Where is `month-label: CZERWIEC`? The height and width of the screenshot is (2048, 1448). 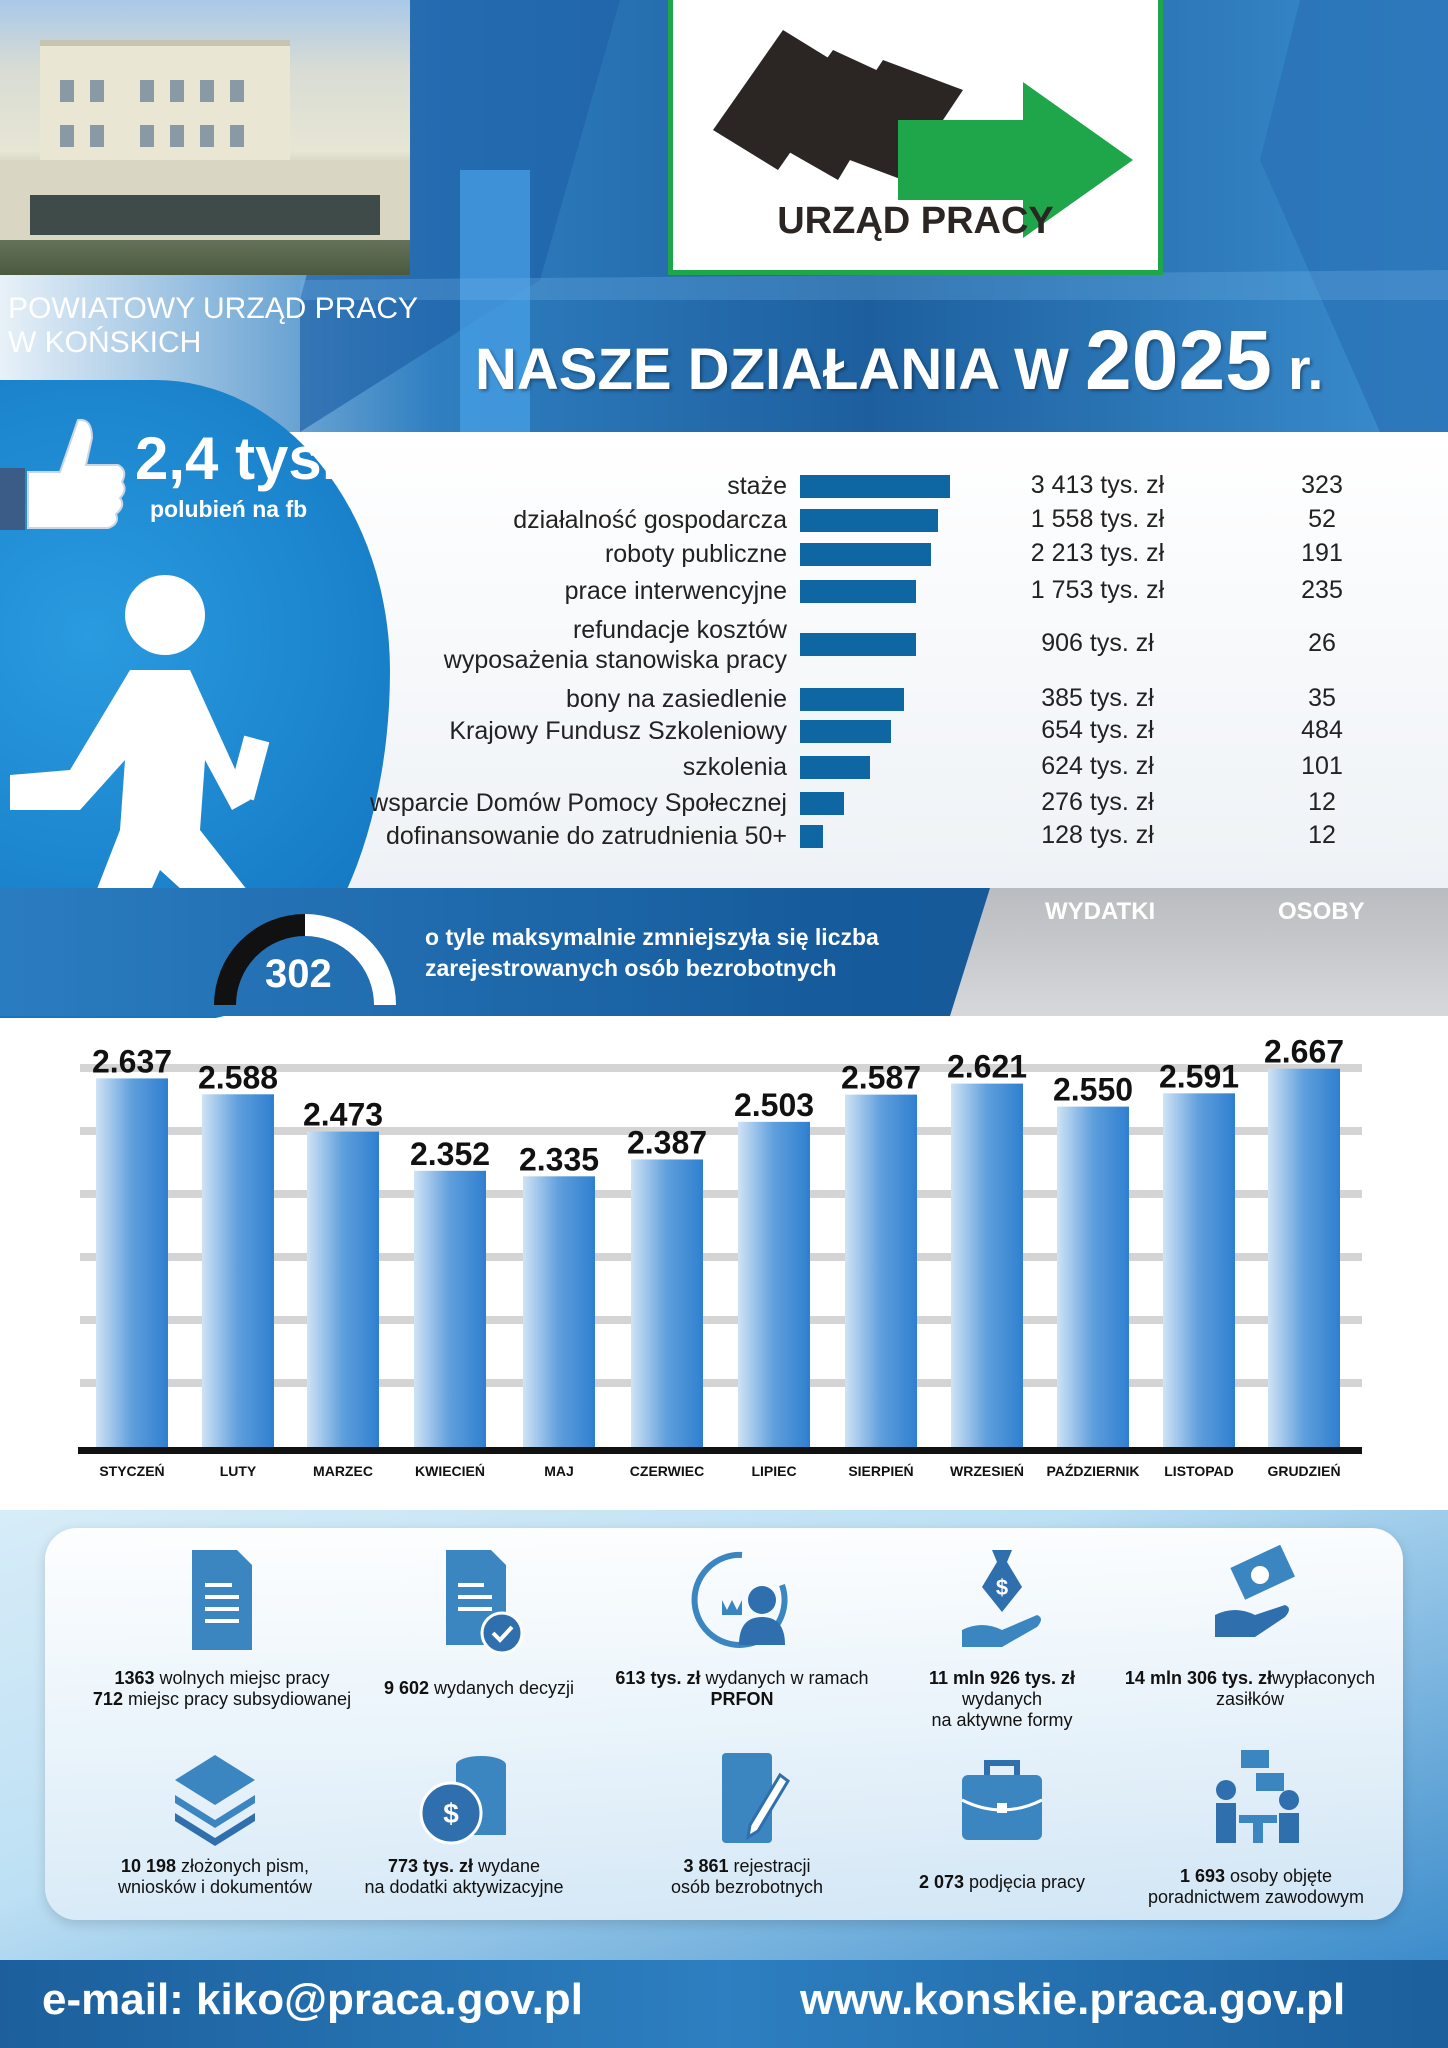 month-label: CZERWIEC is located at coordinates (667, 1471).